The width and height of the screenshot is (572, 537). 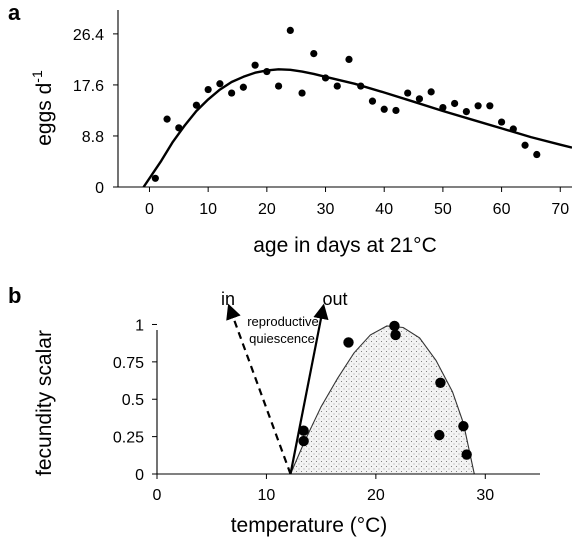 I want to click on panel-b-y-tick-label: 0.25, so click(x=128, y=438).